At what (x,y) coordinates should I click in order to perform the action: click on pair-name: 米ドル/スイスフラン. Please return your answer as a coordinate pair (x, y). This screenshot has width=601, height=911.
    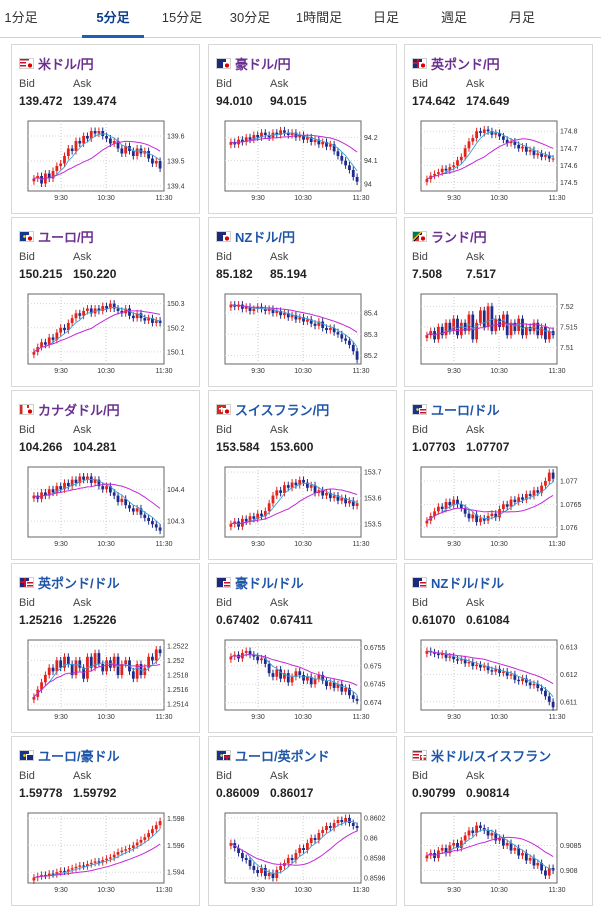
    Looking at the image, I should click on (491, 756).